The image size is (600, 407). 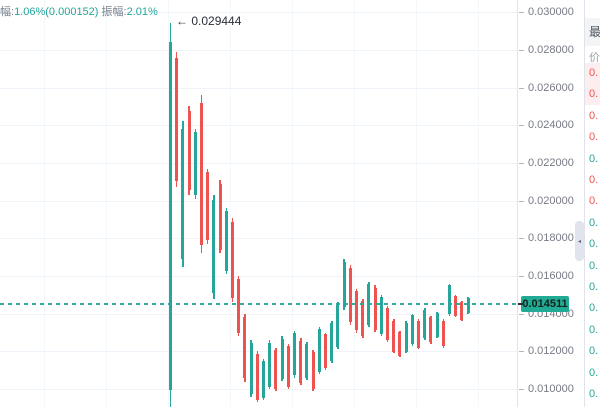 I want to click on price-column-header: 价, so click(x=594, y=58).